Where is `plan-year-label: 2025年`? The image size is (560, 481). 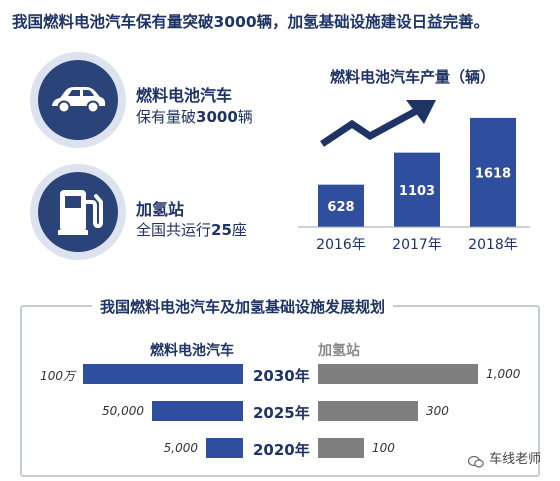 plan-year-label: 2025年 is located at coordinates (281, 413).